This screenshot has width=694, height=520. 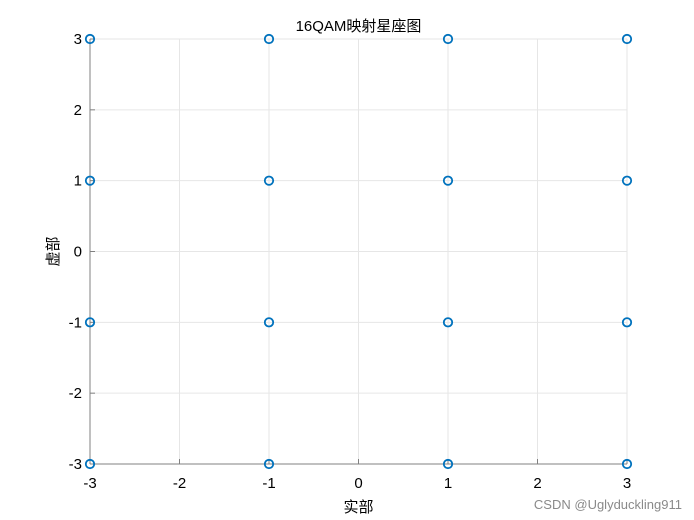 What do you see at coordinates (78, 181) in the screenshot?
I see `y-tick-label: 1` at bounding box center [78, 181].